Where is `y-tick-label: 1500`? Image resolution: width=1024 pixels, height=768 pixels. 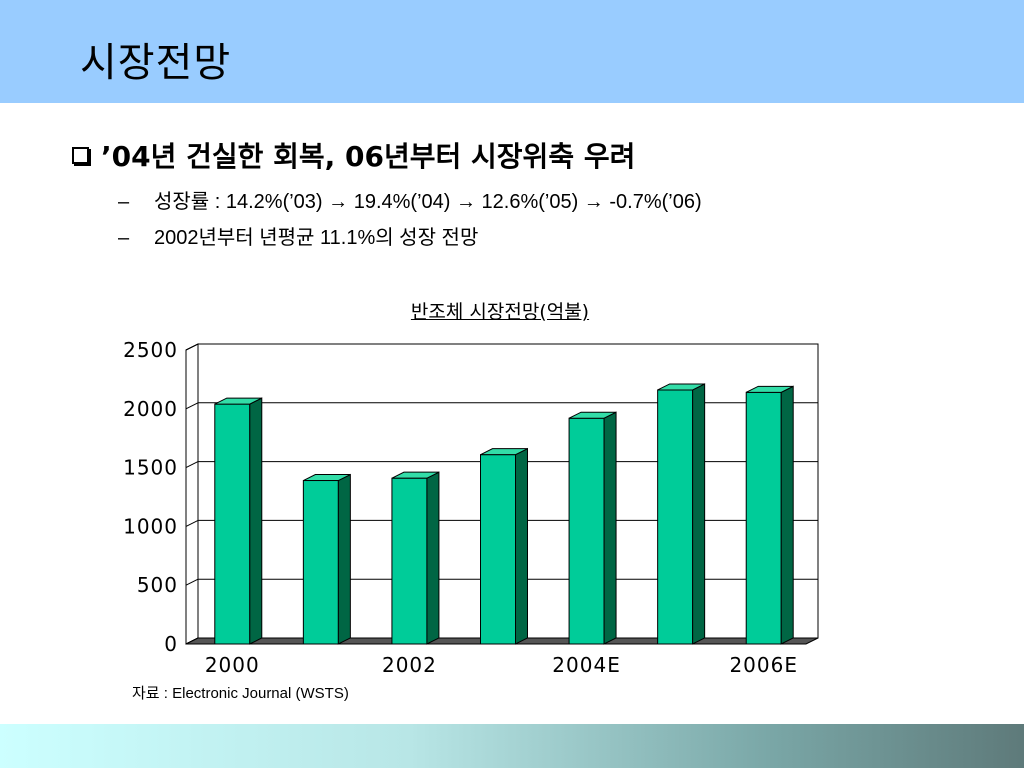
y-tick-label: 1500 is located at coordinates (150, 468).